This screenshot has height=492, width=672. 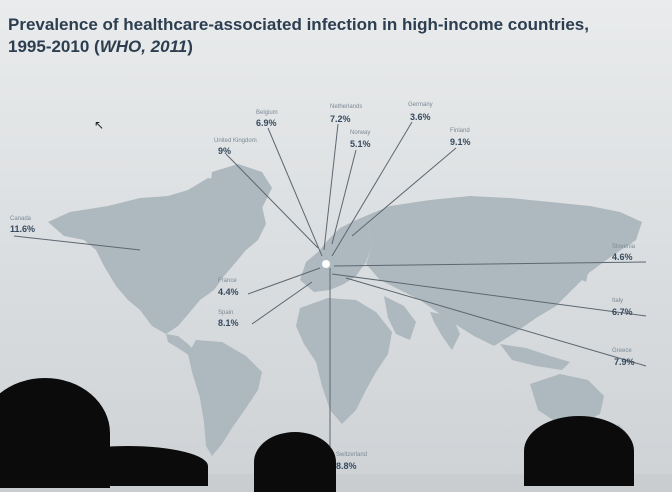 What do you see at coordinates (225, 151) in the screenshot?
I see `label-united-kingdom-value: 9%` at bounding box center [225, 151].